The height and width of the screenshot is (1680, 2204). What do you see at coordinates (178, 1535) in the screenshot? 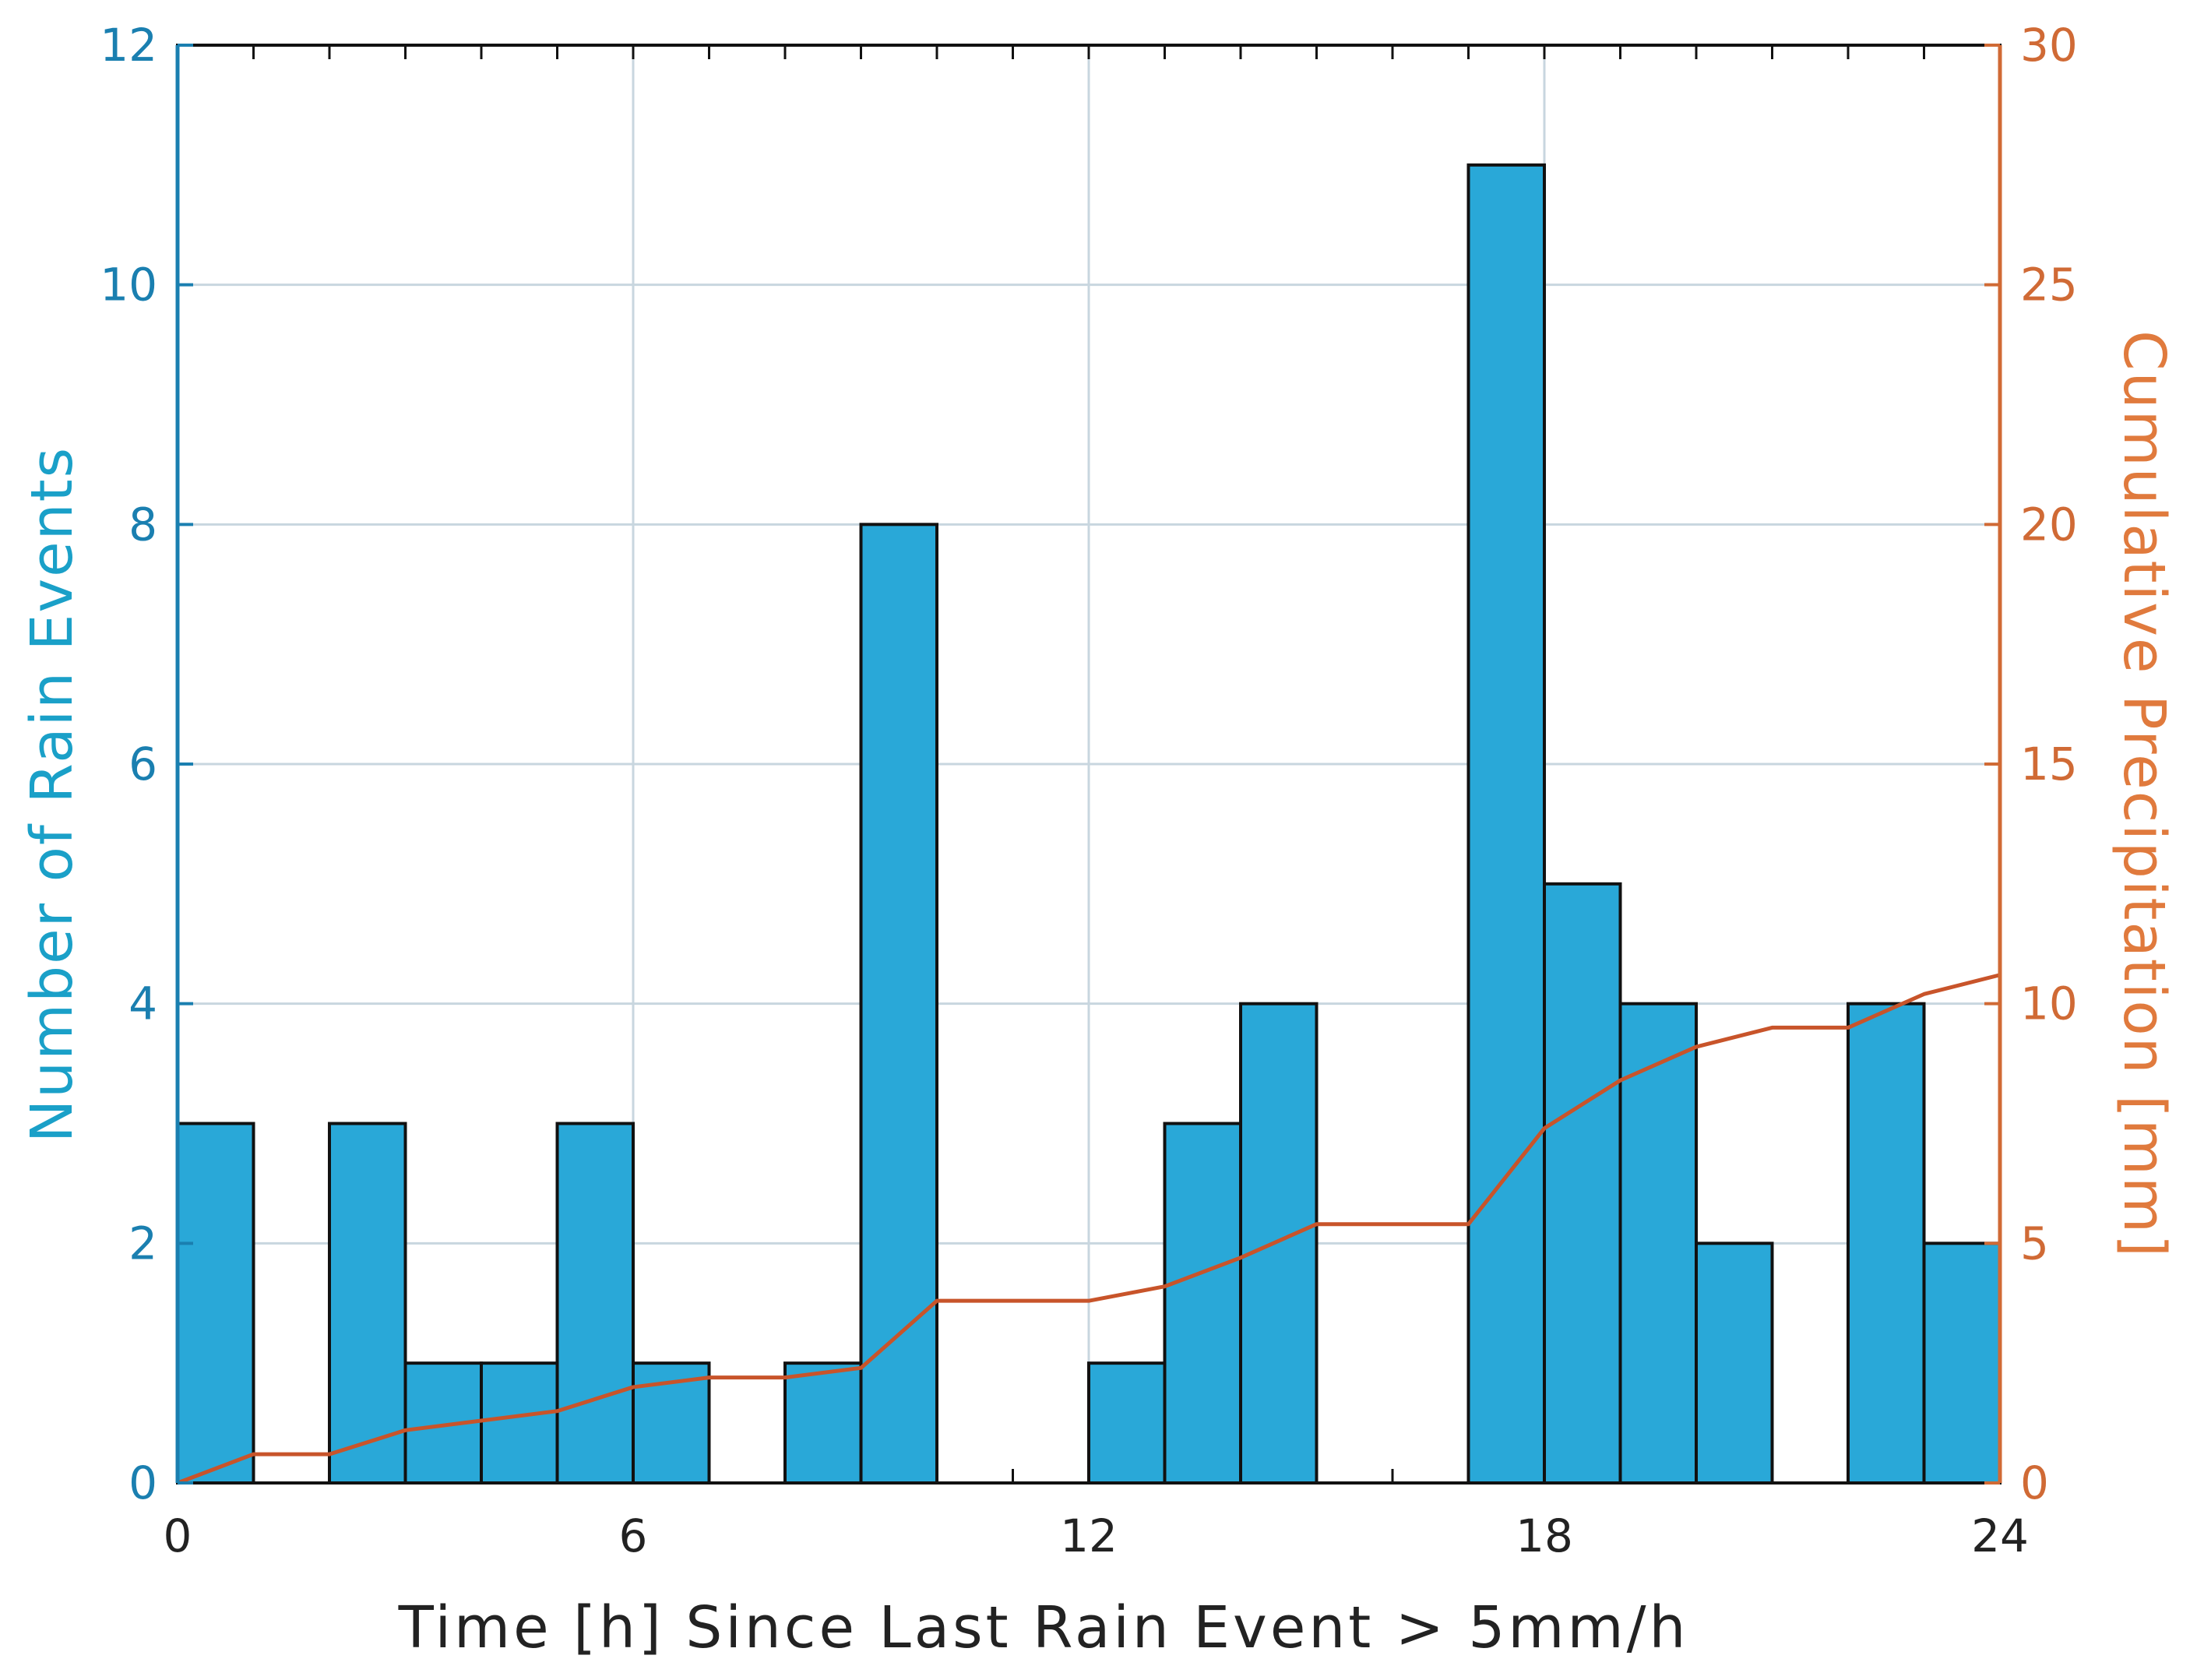
I see `x-tick-label: 0` at bounding box center [178, 1535].